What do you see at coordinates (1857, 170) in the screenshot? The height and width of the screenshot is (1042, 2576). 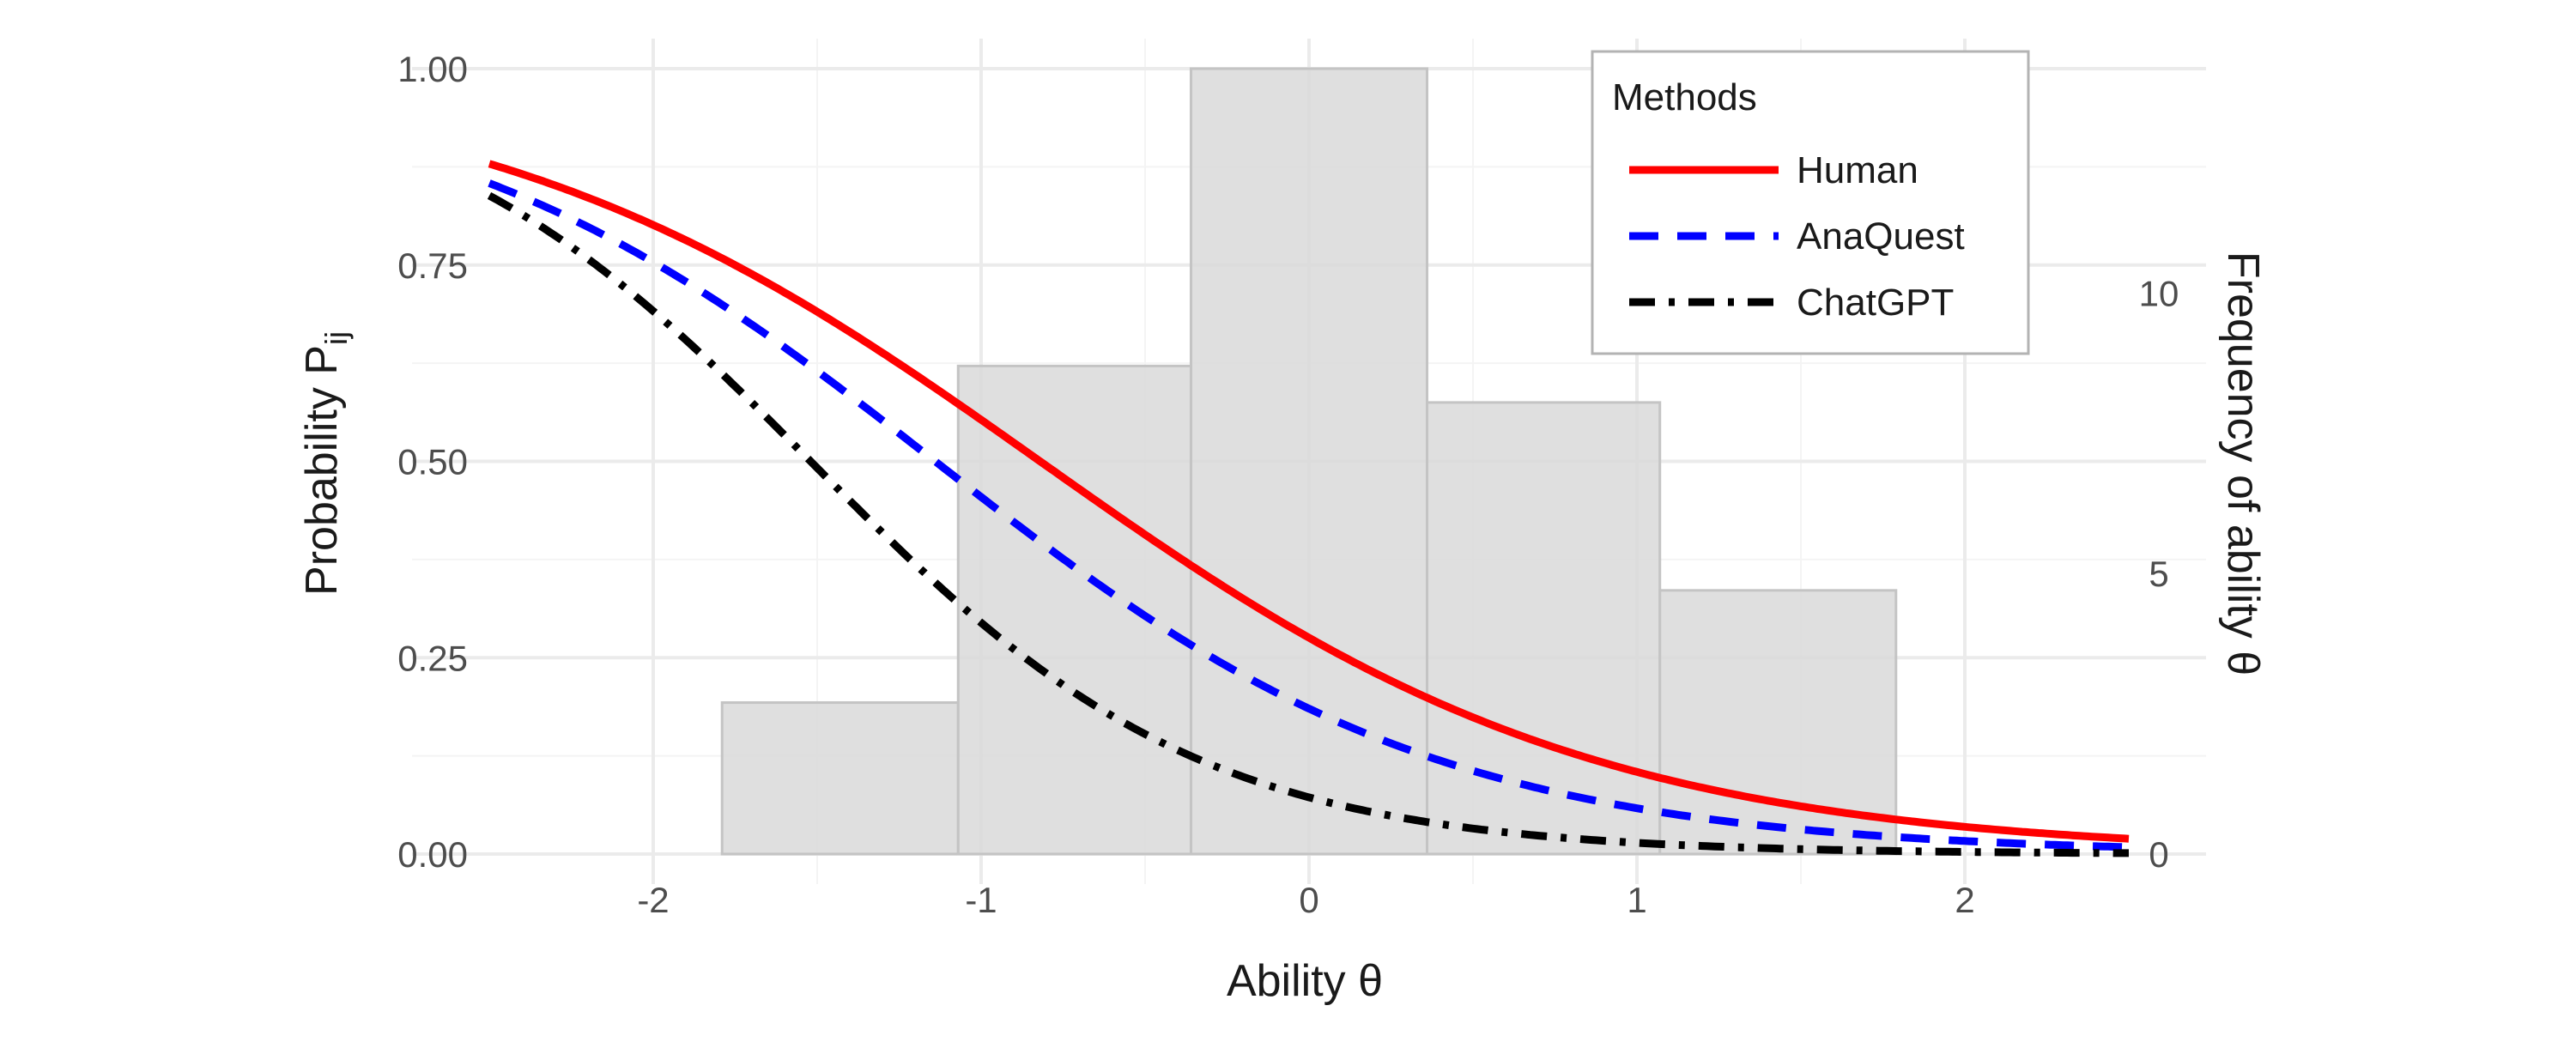 I see `legend-label-human: Human` at bounding box center [1857, 170].